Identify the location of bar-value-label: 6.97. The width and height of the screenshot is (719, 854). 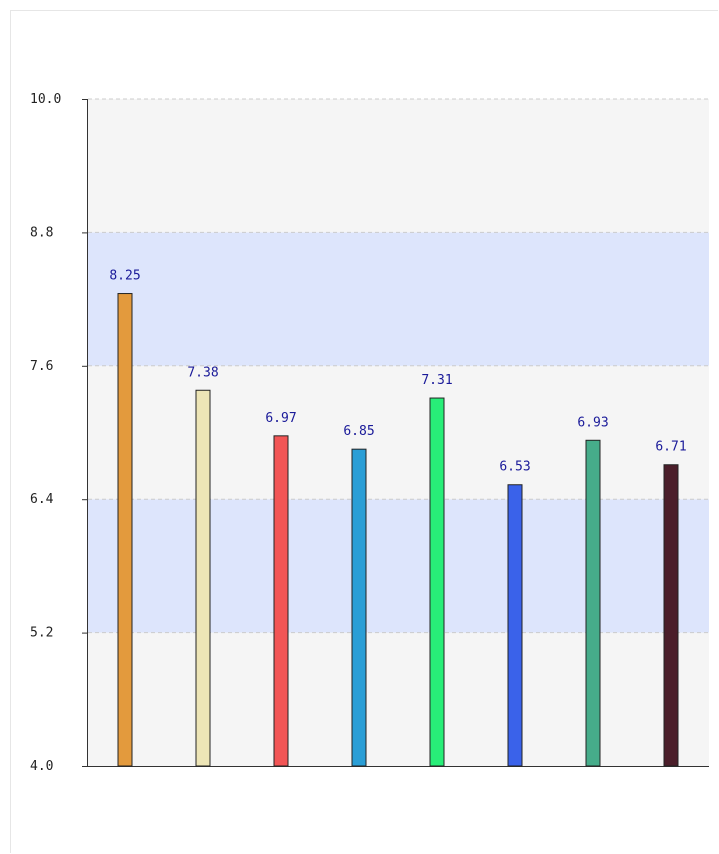
(280, 418).